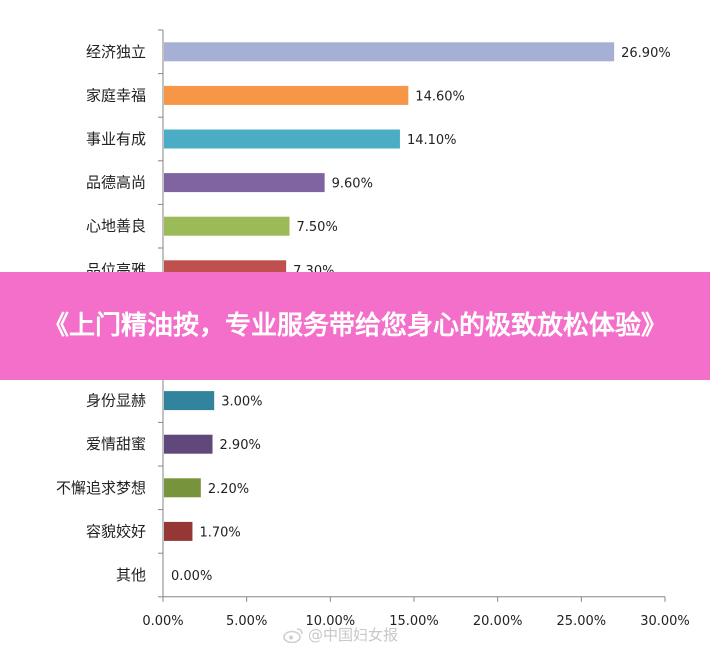 The height and width of the screenshot is (655, 710). I want to click on category-label: 心地善良, so click(116, 226).